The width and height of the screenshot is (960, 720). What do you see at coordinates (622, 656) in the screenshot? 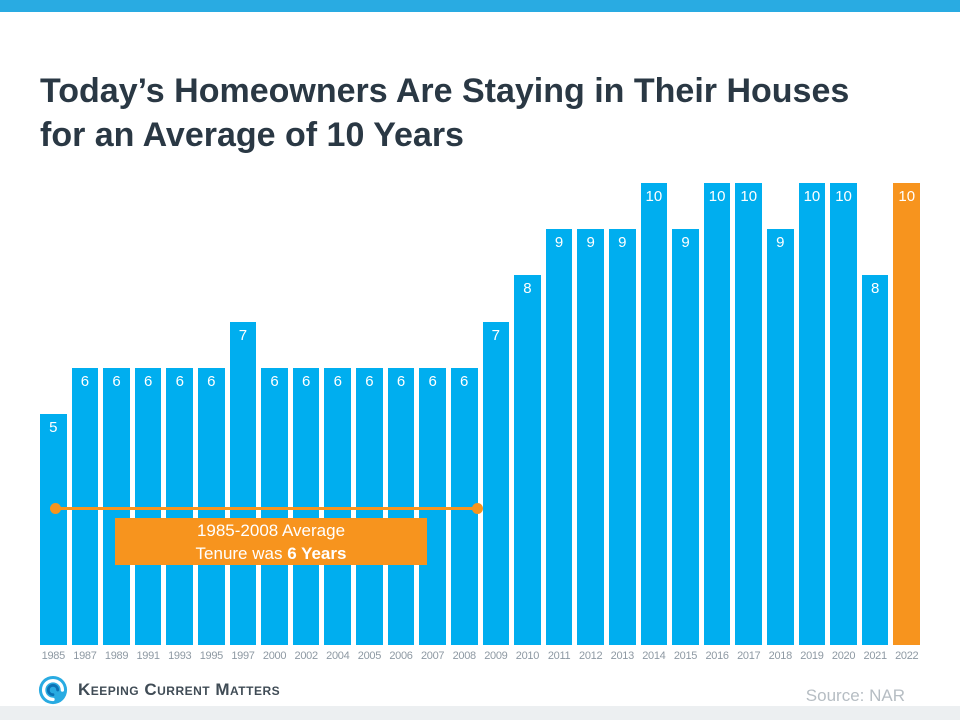
I see `x-tick-label: 2013` at bounding box center [622, 656].